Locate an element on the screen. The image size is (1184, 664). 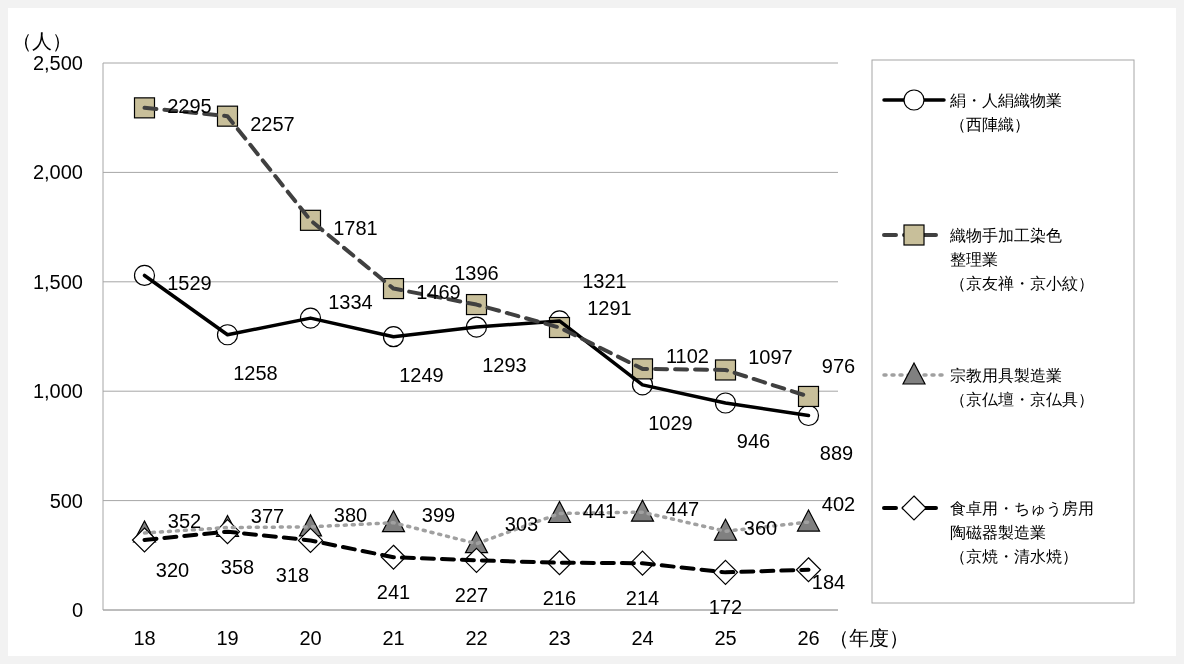
data-label: 184 is located at coordinates (828, 581).